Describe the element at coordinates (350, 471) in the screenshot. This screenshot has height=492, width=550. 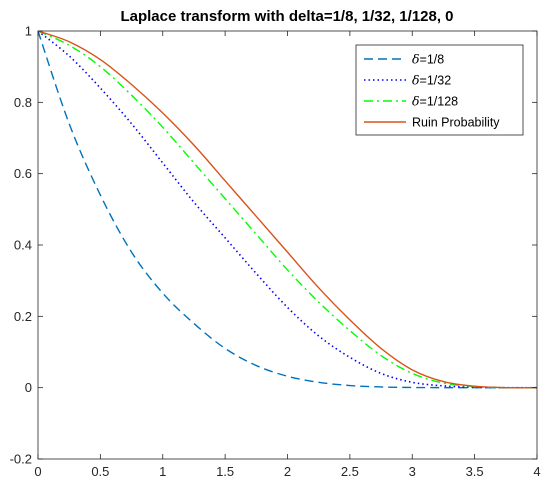
I see `x-tick-label: 2.5` at that location.